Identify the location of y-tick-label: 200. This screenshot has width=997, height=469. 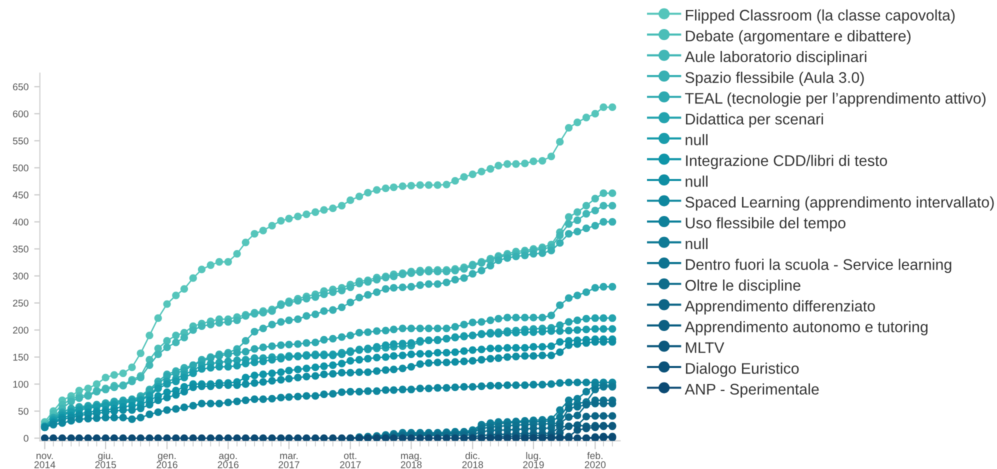
(20, 330).